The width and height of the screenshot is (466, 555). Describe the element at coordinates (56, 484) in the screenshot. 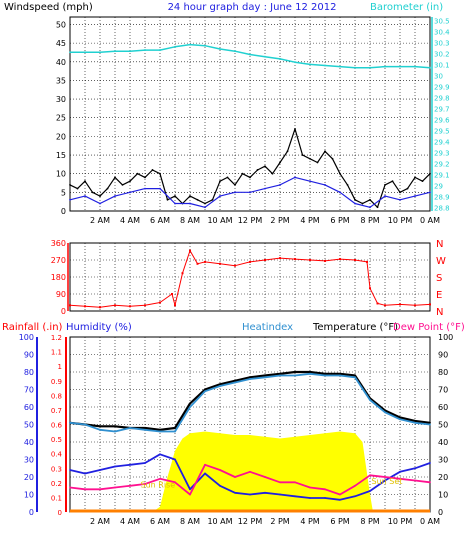

I see `rainfall-tick-label: 0.2` at that location.